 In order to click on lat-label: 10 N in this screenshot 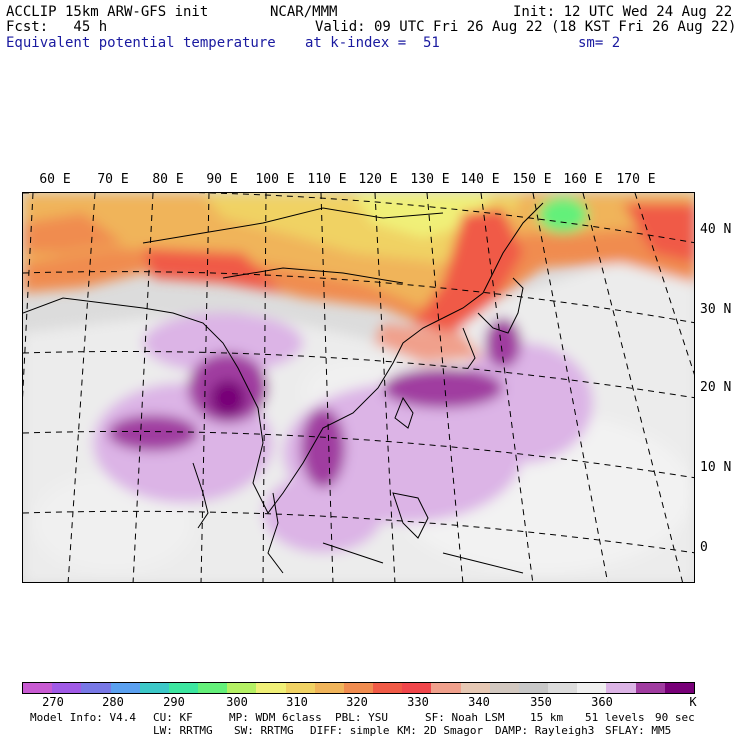, I will do `click(716, 467)`.